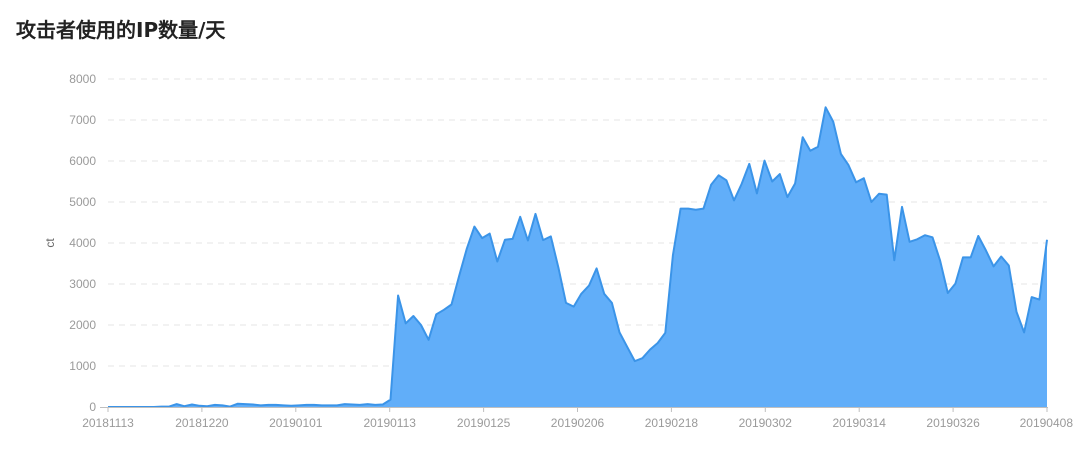 Image resolution: width=1080 pixels, height=461 pixels. What do you see at coordinates (82, 79) in the screenshot?
I see `y-tick-label: 8000` at bounding box center [82, 79].